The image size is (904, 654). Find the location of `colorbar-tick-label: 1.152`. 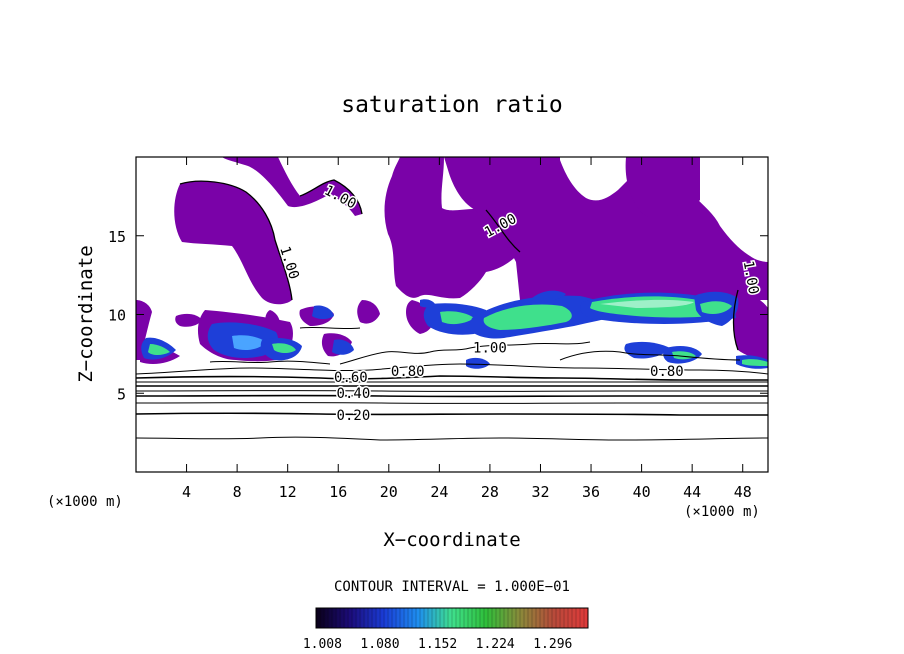

colorbar-tick-label: 1.152 is located at coordinates (437, 644).